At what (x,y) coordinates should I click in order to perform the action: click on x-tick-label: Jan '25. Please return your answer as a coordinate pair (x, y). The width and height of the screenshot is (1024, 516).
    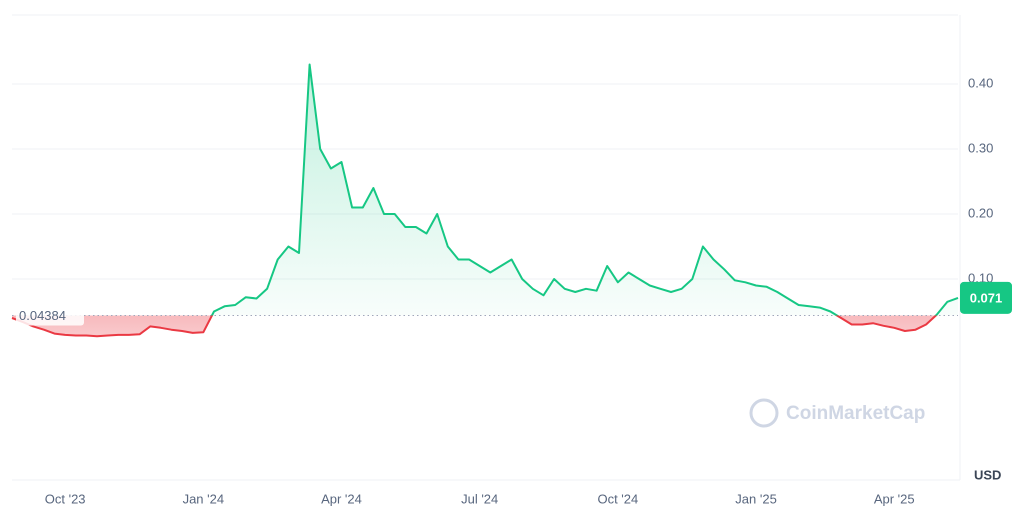
    Looking at the image, I should click on (756, 498).